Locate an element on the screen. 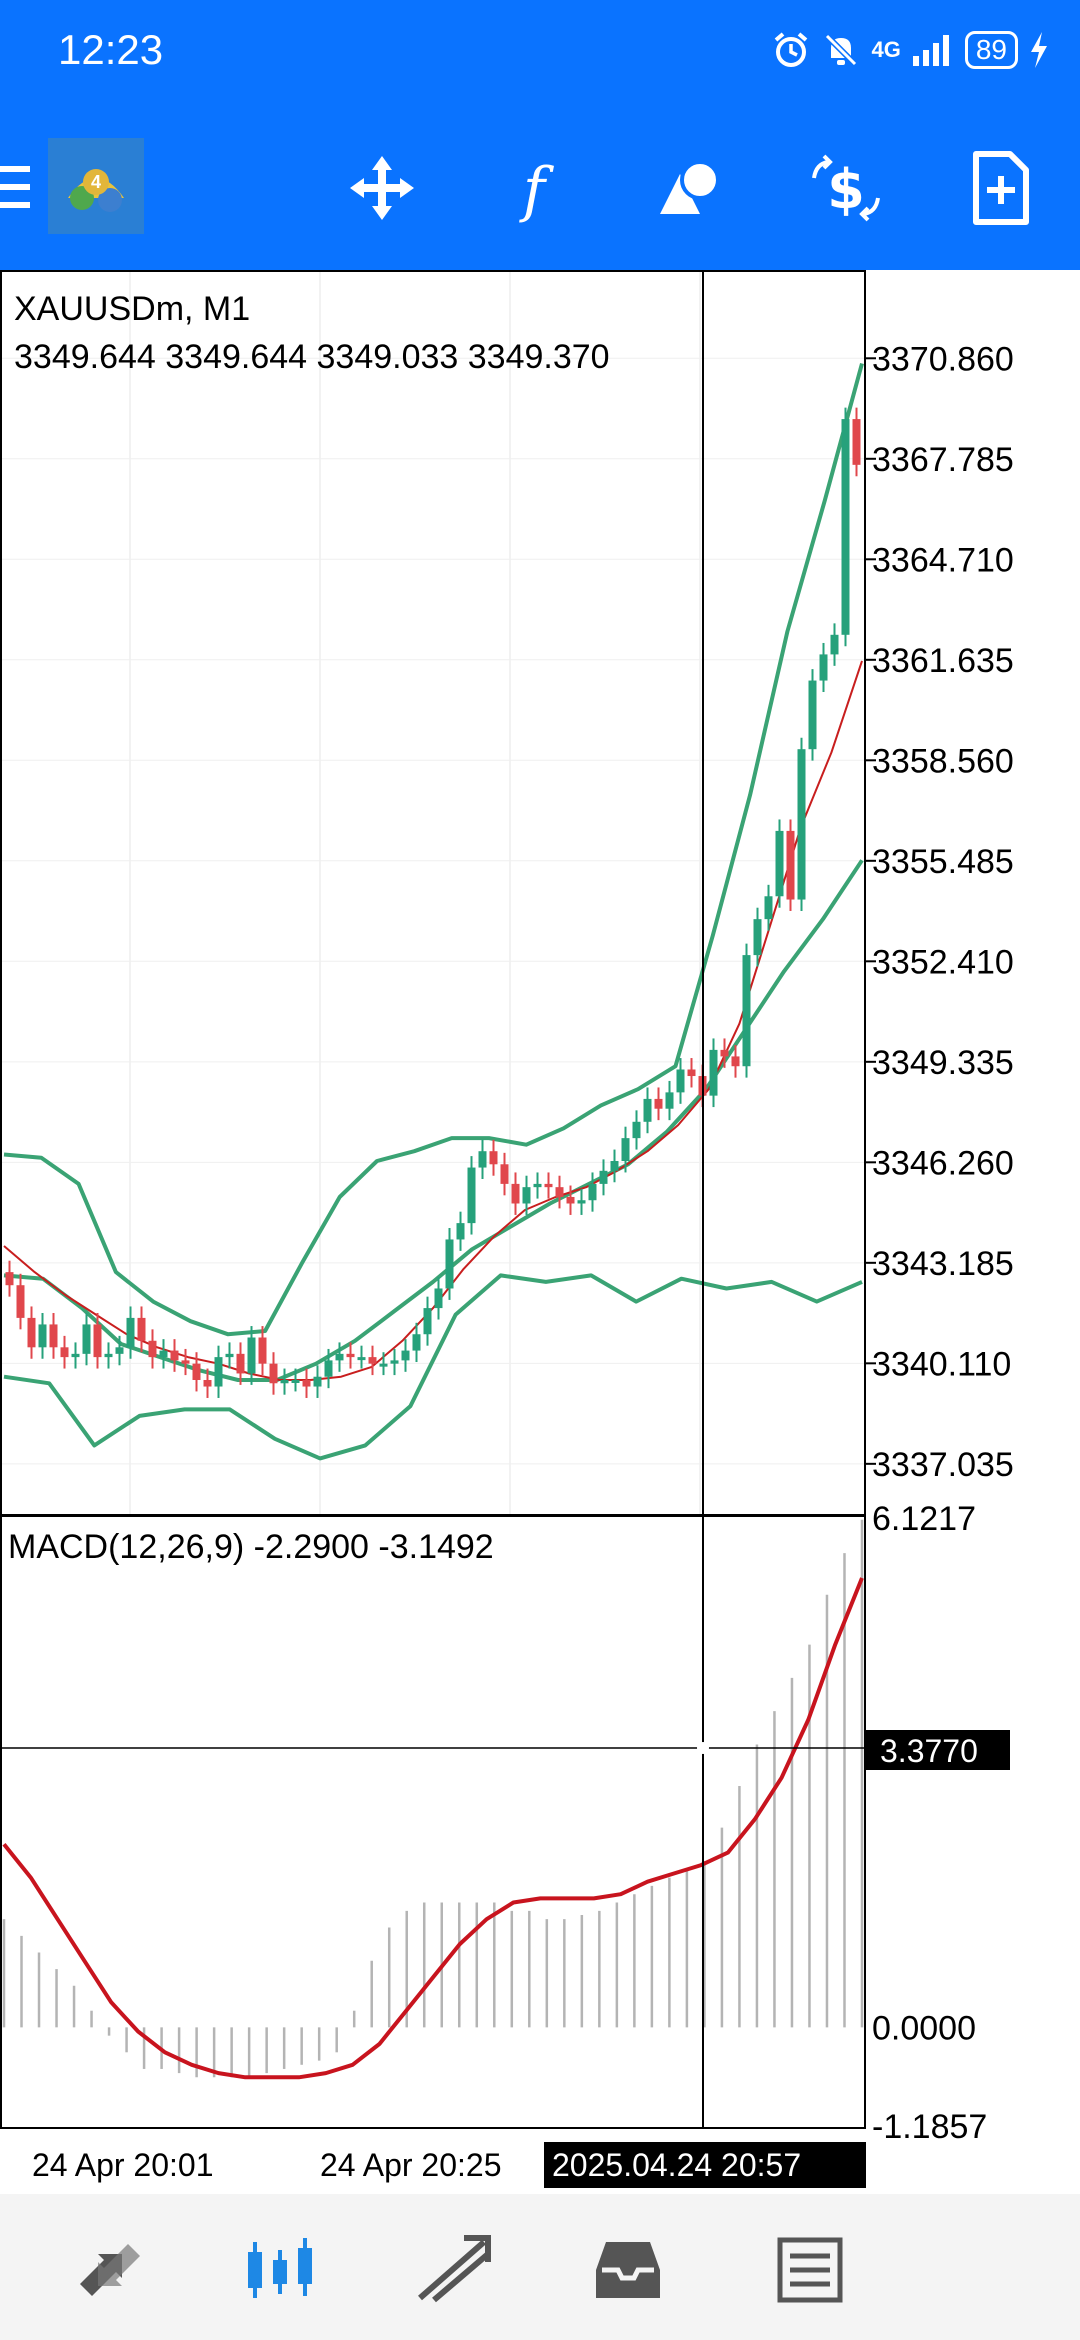  symbol-label: XAUUSDm, M1 is located at coordinates (132, 309).